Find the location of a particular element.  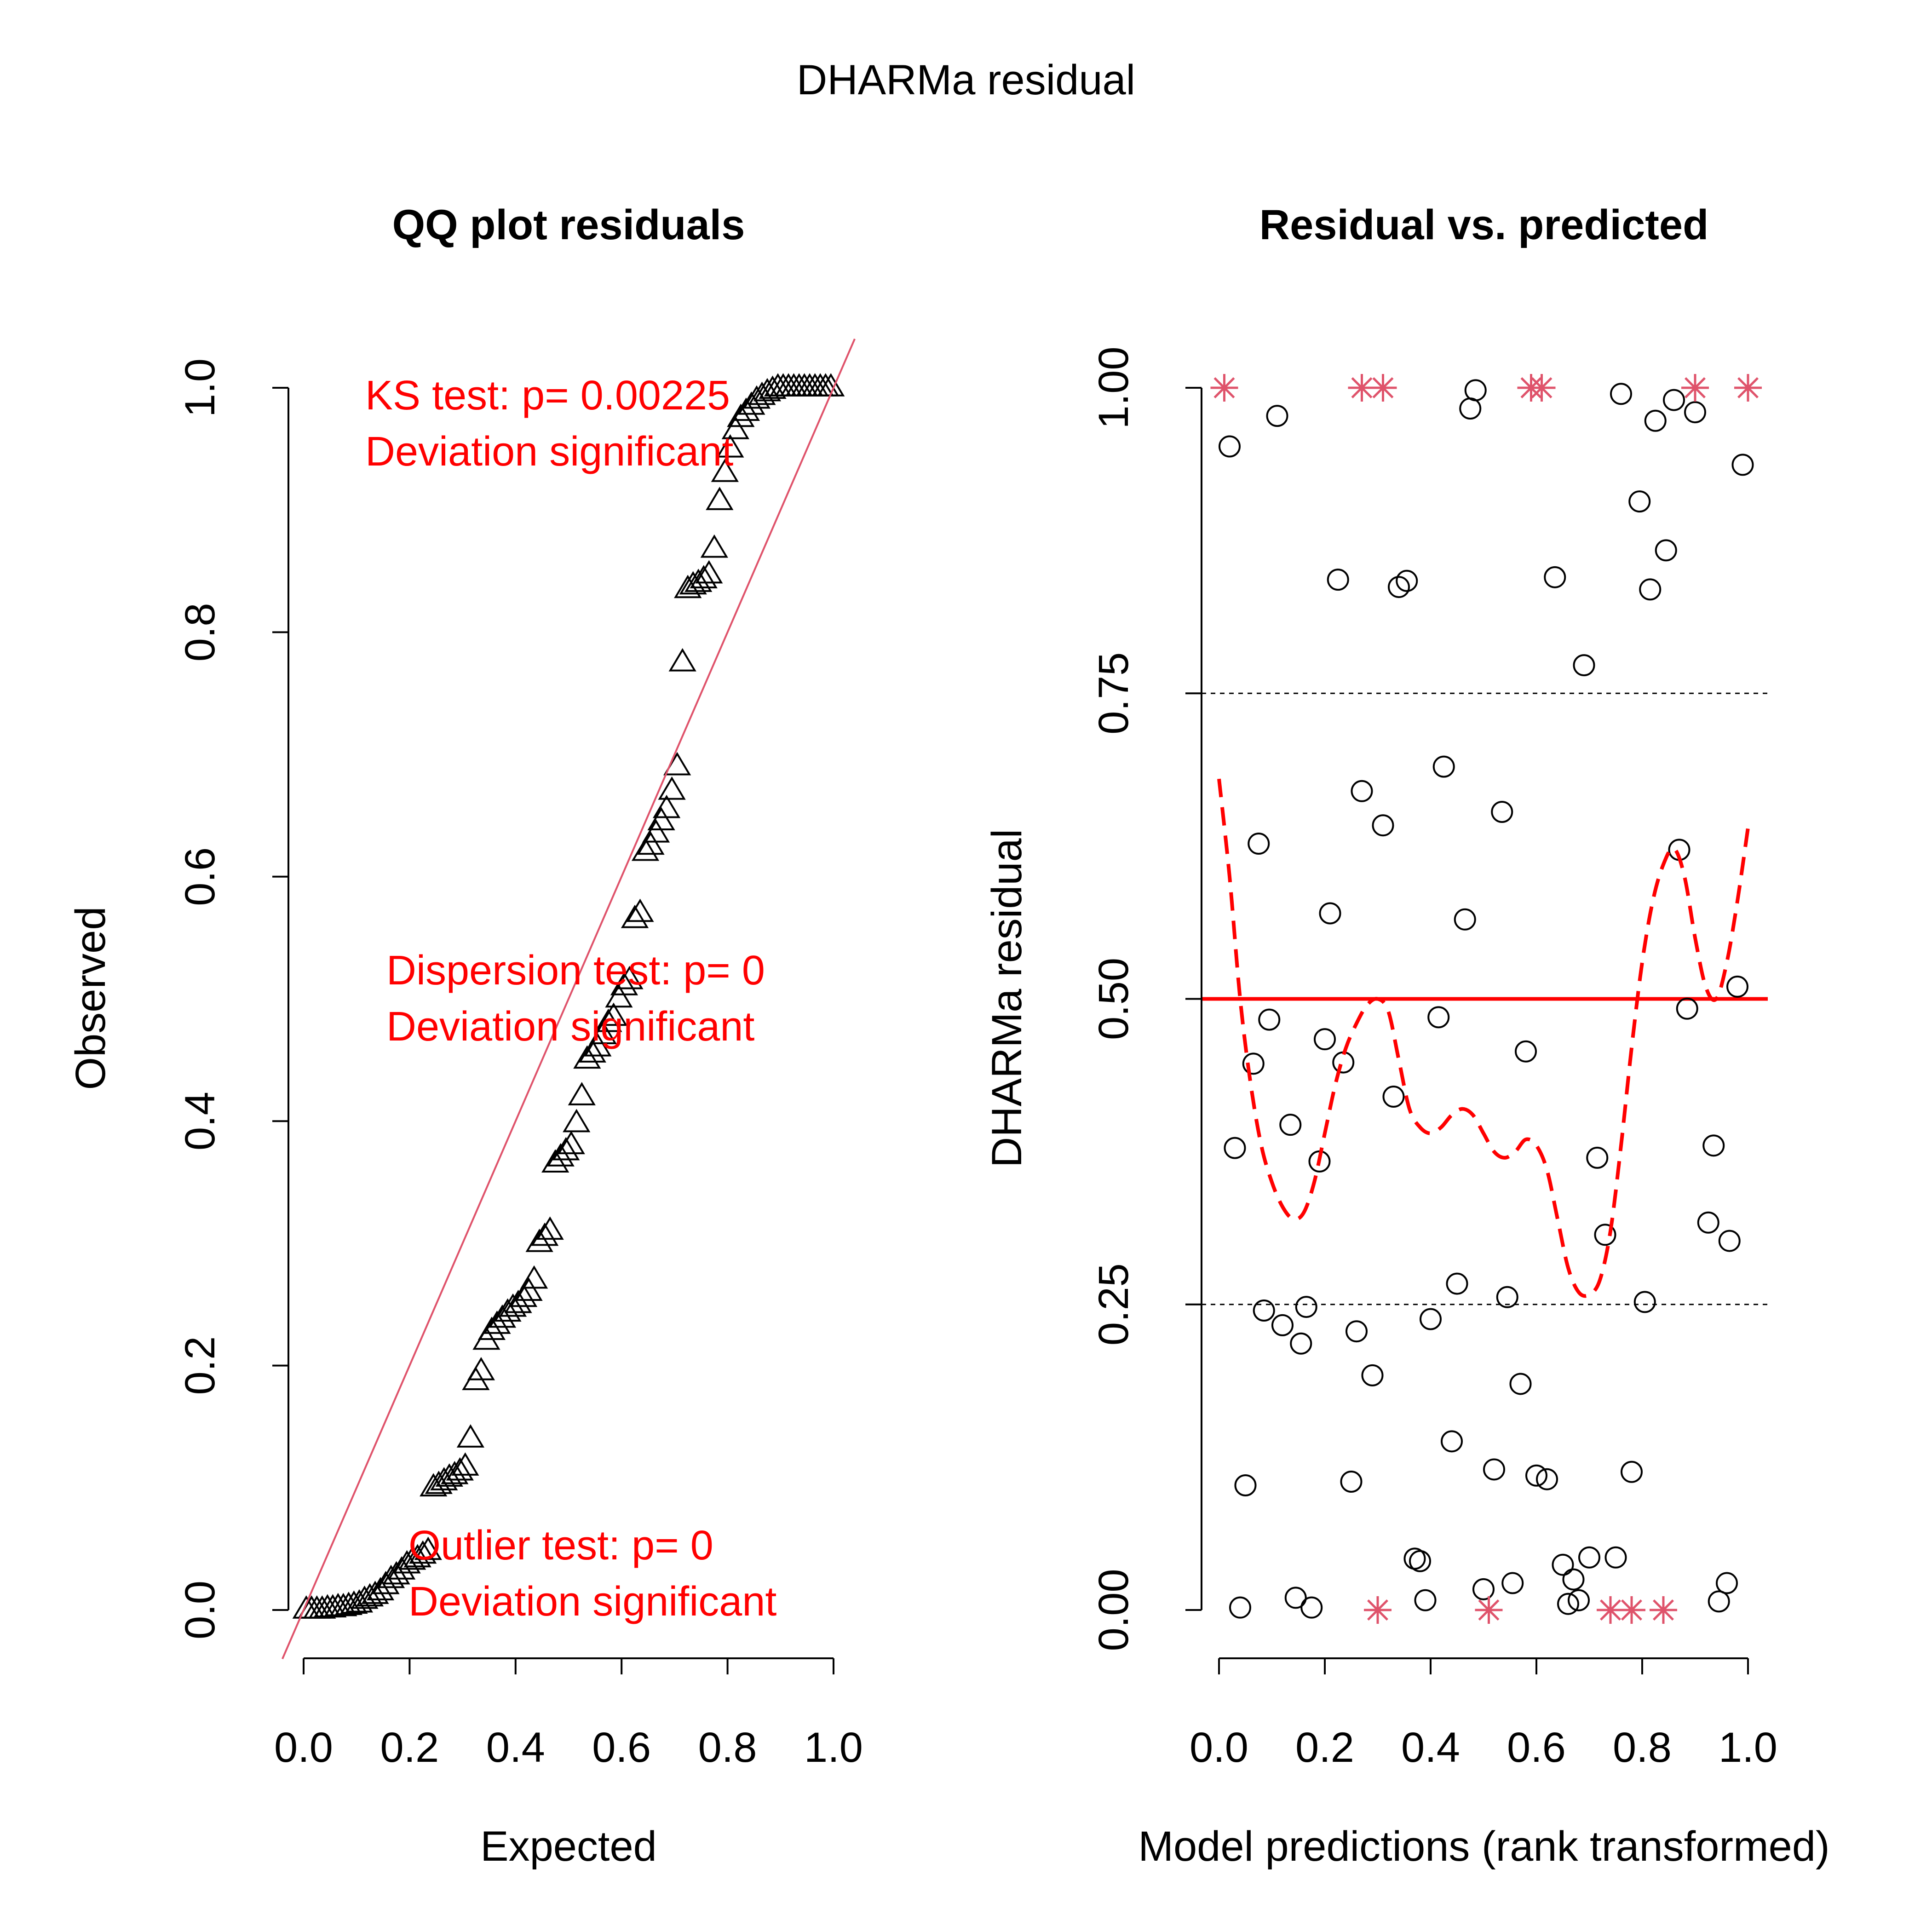

qq-y-tick-label: 0.6 is located at coordinates (200, 876).